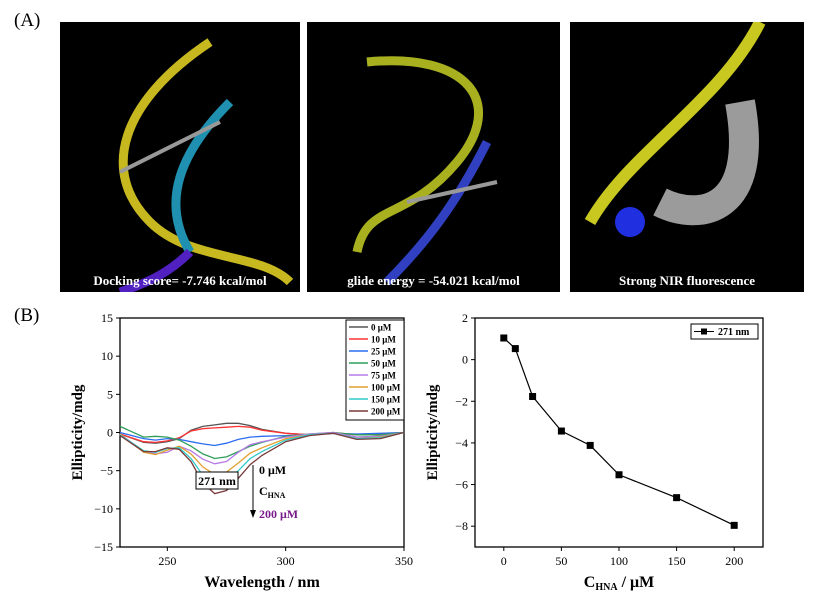 The height and width of the screenshot is (599, 817). What do you see at coordinates (27, 20) in the screenshot?
I see `panel-label-a: (A)` at bounding box center [27, 20].